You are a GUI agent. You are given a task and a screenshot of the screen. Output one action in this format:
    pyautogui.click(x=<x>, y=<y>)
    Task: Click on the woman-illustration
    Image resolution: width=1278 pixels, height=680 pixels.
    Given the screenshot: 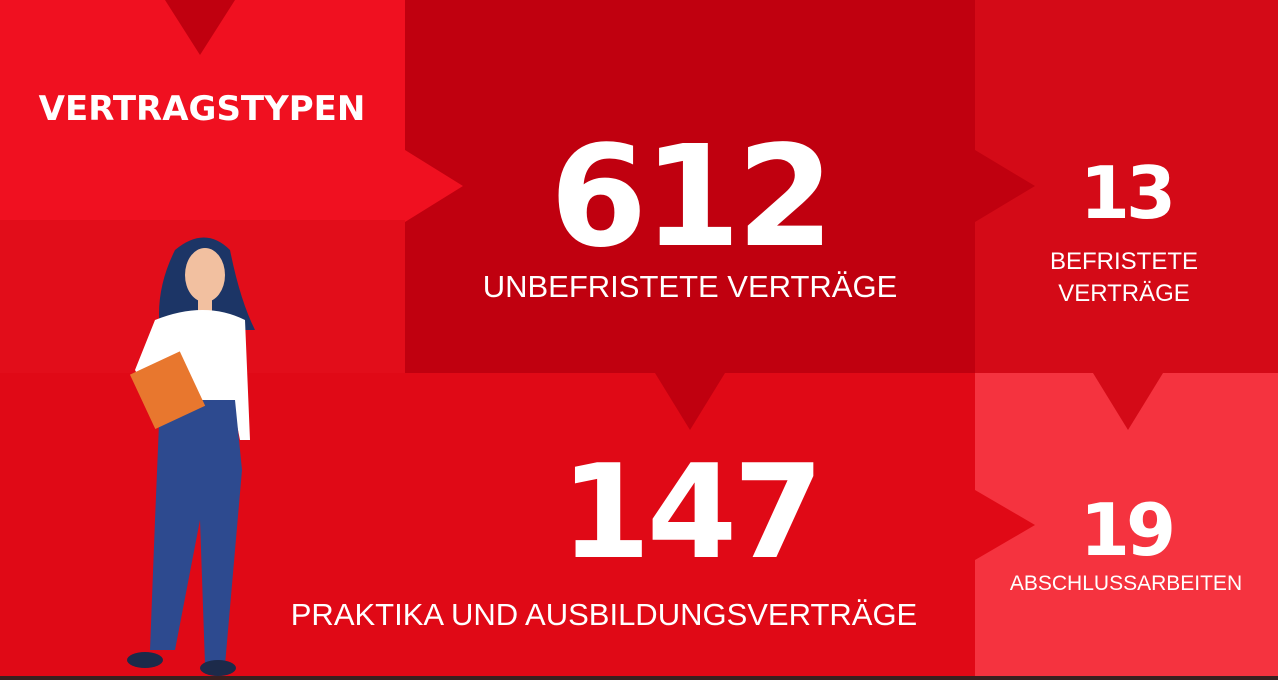 What is the action you would take?
    pyautogui.click(x=191, y=456)
    